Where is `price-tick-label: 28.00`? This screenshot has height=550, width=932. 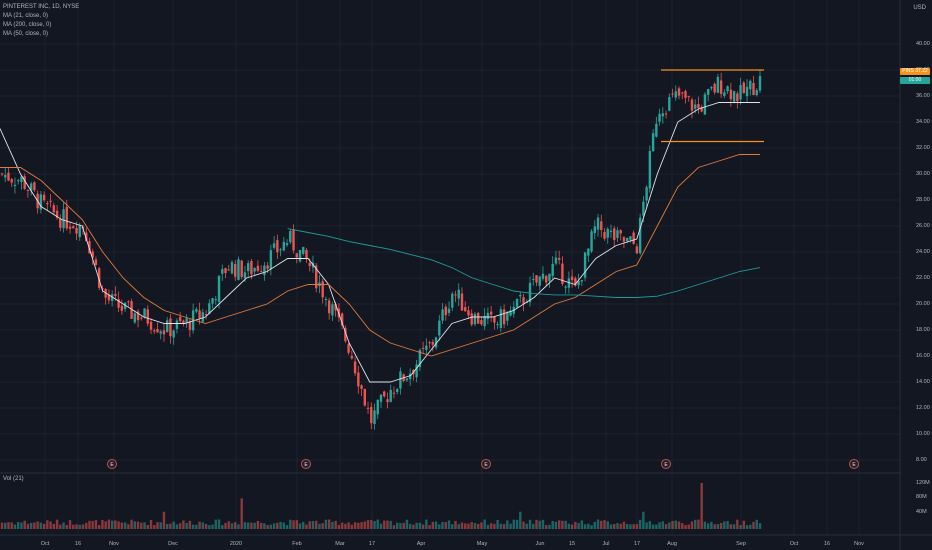 price-tick-label: 28.00 is located at coordinates (923, 200).